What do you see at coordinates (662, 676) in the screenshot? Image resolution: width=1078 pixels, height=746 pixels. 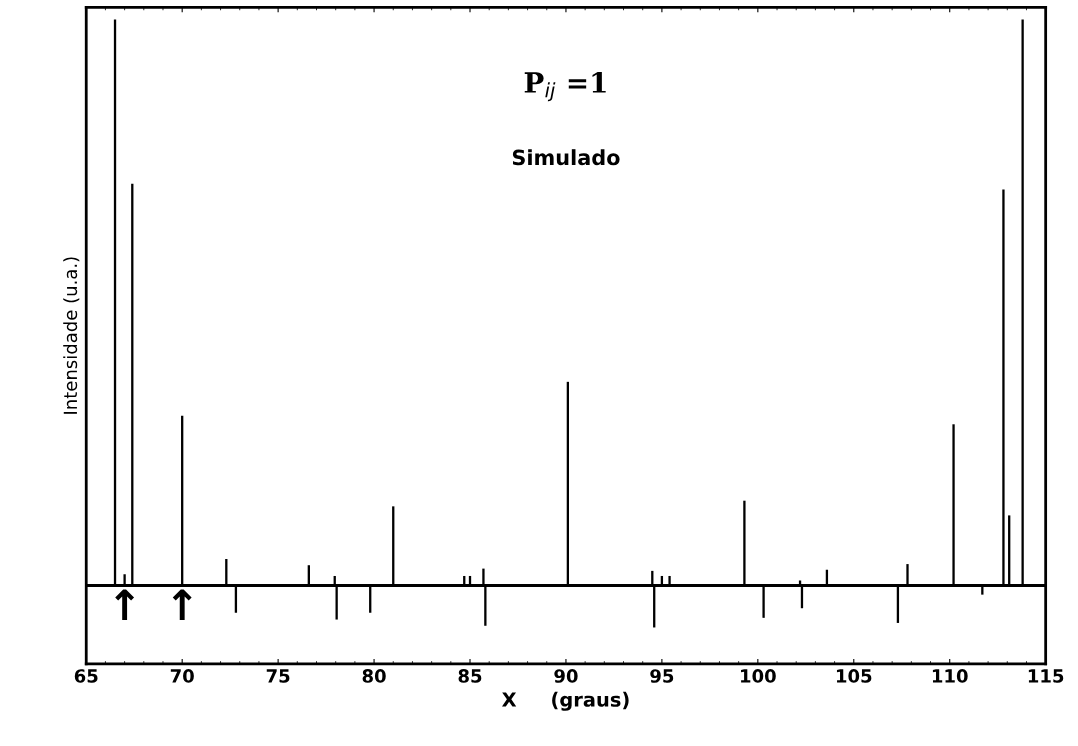 I see `x-tick-label: 95` at bounding box center [662, 676].